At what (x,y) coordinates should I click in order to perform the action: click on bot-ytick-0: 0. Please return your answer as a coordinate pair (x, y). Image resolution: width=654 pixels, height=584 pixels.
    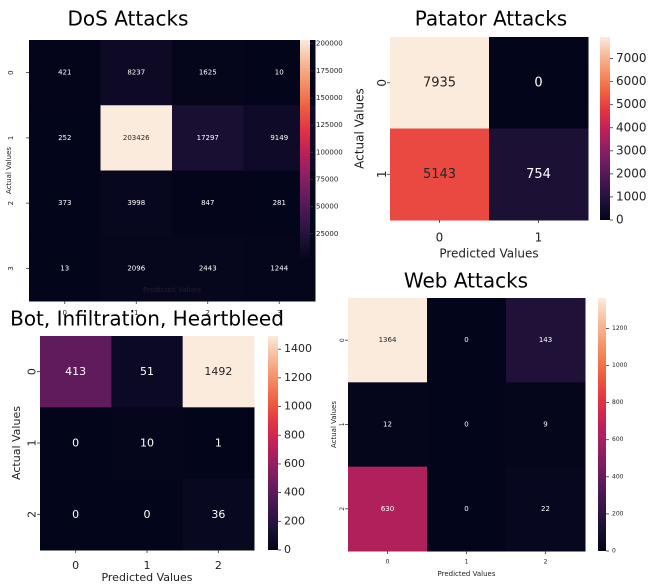
    Looking at the image, I should click on (31, 371).